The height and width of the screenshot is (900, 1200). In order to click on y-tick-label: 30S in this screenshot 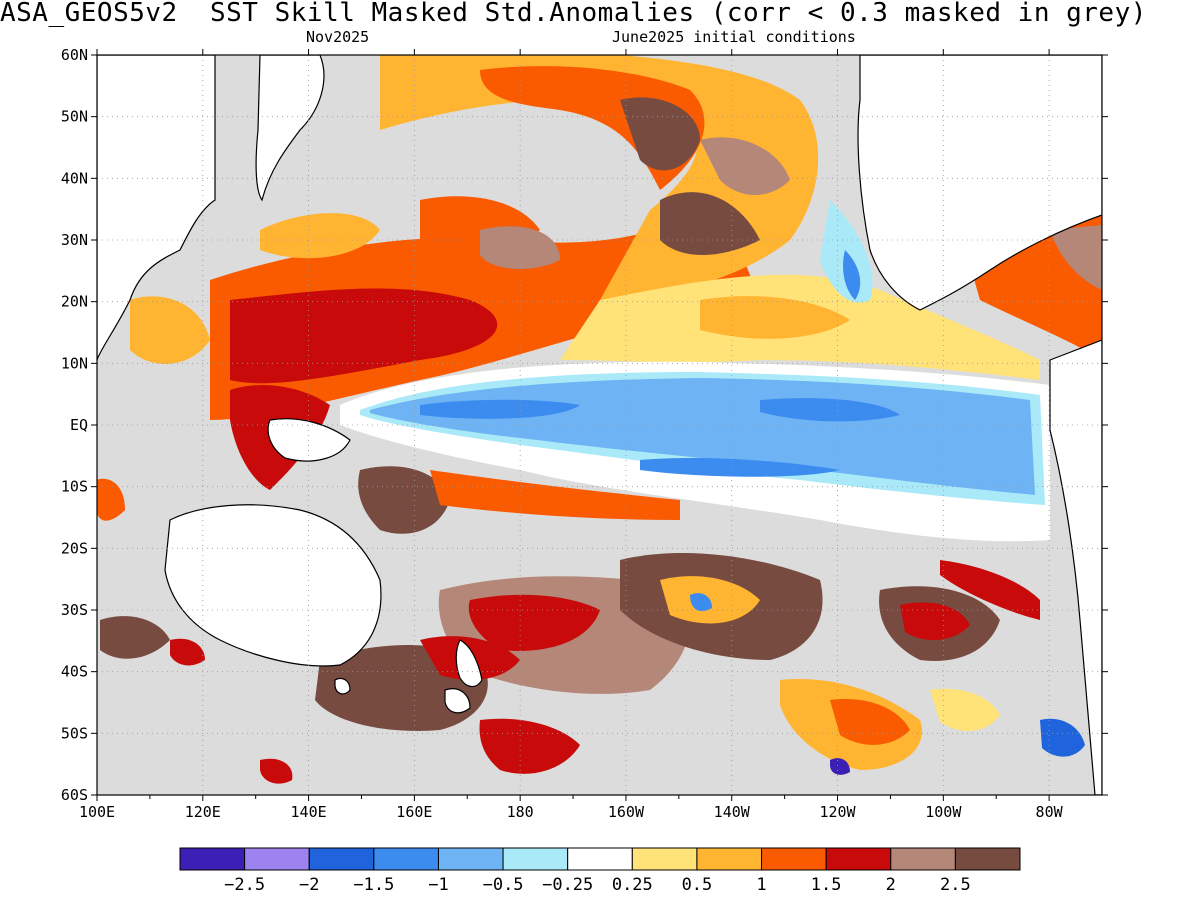, I will do `click(74, 610)`.